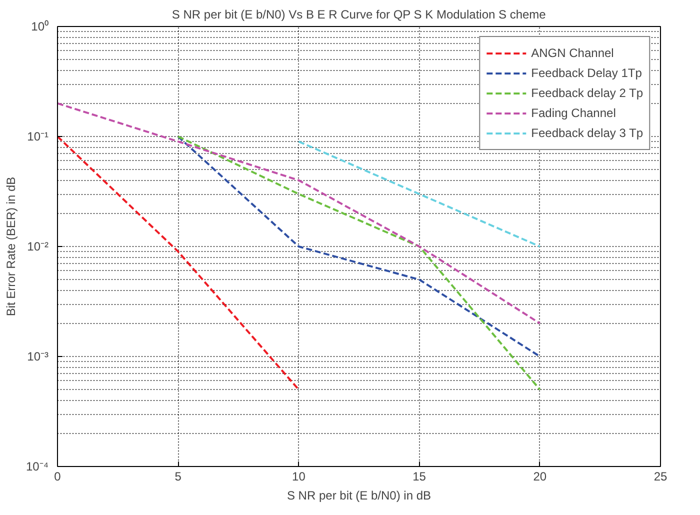 The height and width of the screenshot is (515, 700). I want to click on x-tick-label: 20, so click(540, 477).